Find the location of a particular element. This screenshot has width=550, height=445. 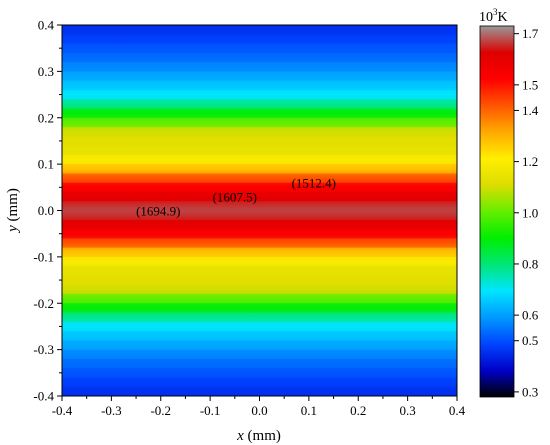

y-tick-label: 0.1 is located at coordinates (46, 164).